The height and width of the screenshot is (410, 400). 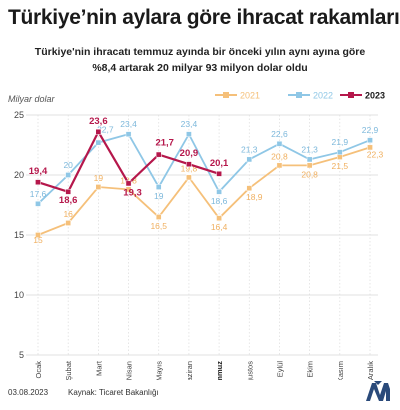 What do you see at coordinates (378, 391) in the screenshot?
I see `aa-logo-icon` at bounding box center [378, 391].